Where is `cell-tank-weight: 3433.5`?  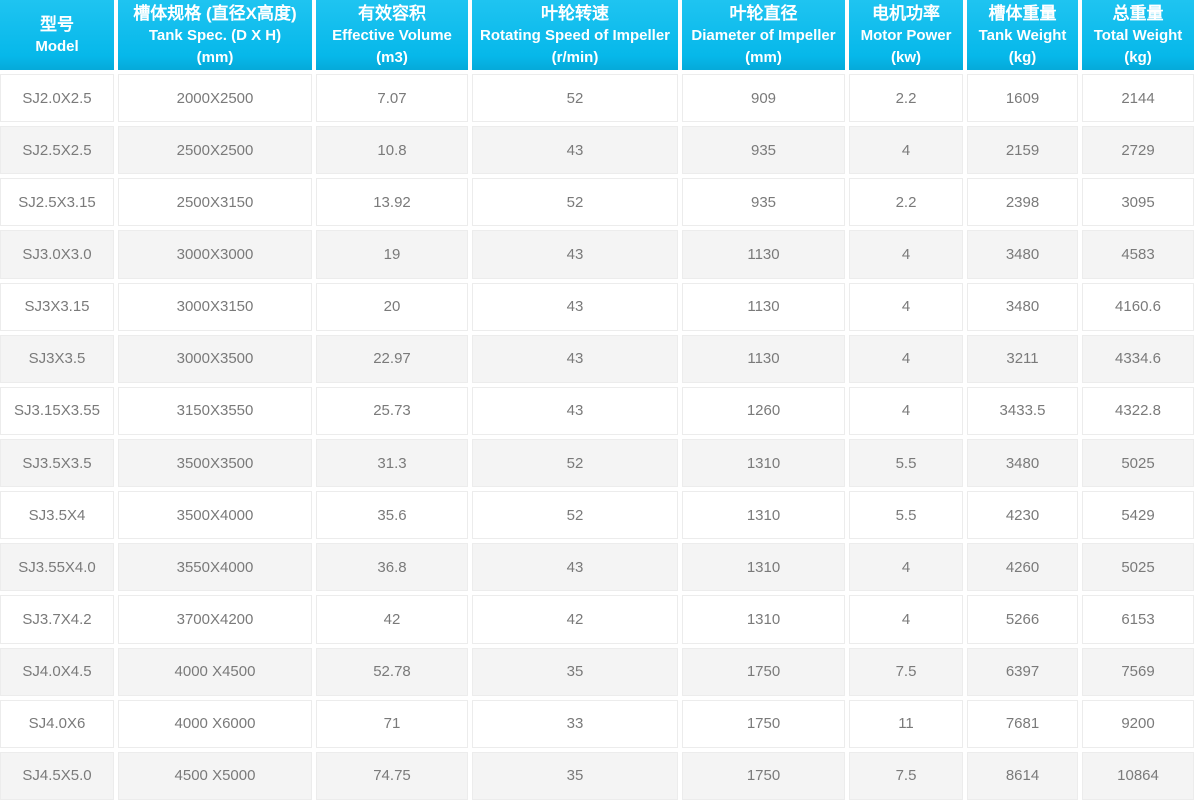 cell-tank-weight: 3433.5 is located at coordinates (1022, 410).